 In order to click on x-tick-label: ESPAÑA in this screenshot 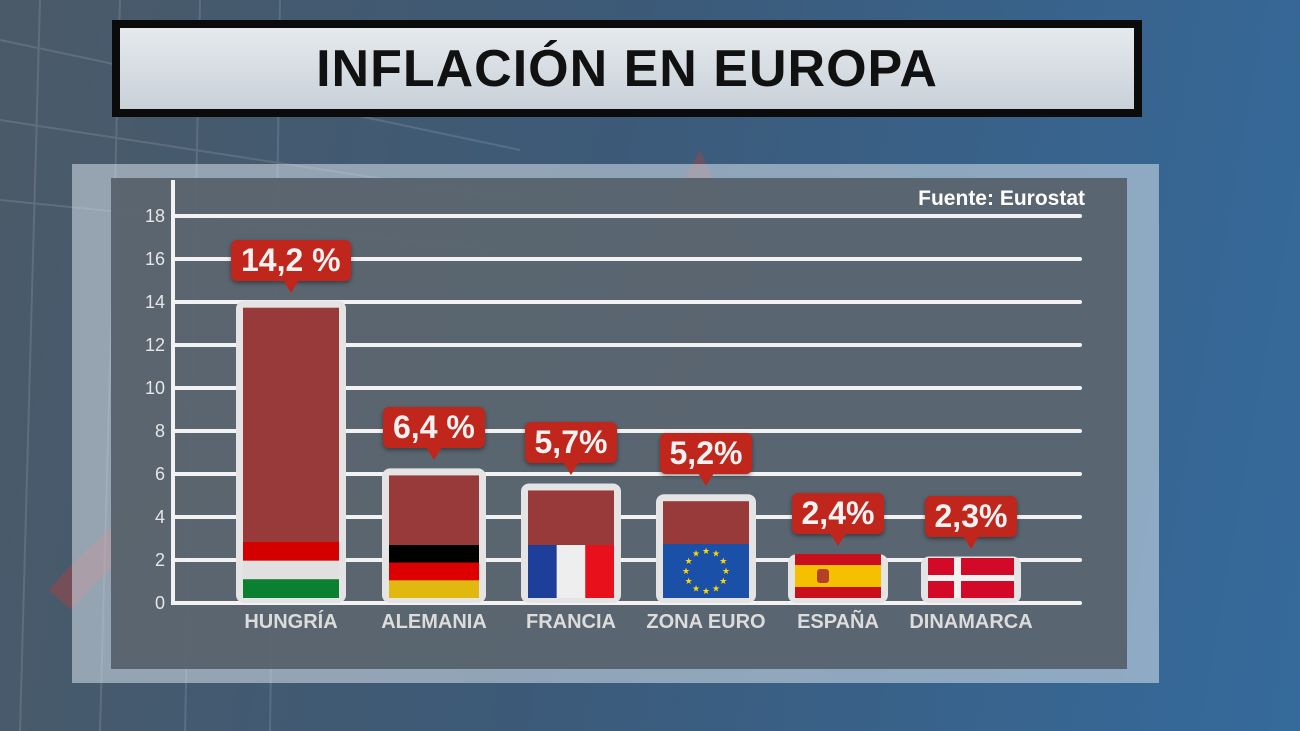, I will do `click(838, 622)`.